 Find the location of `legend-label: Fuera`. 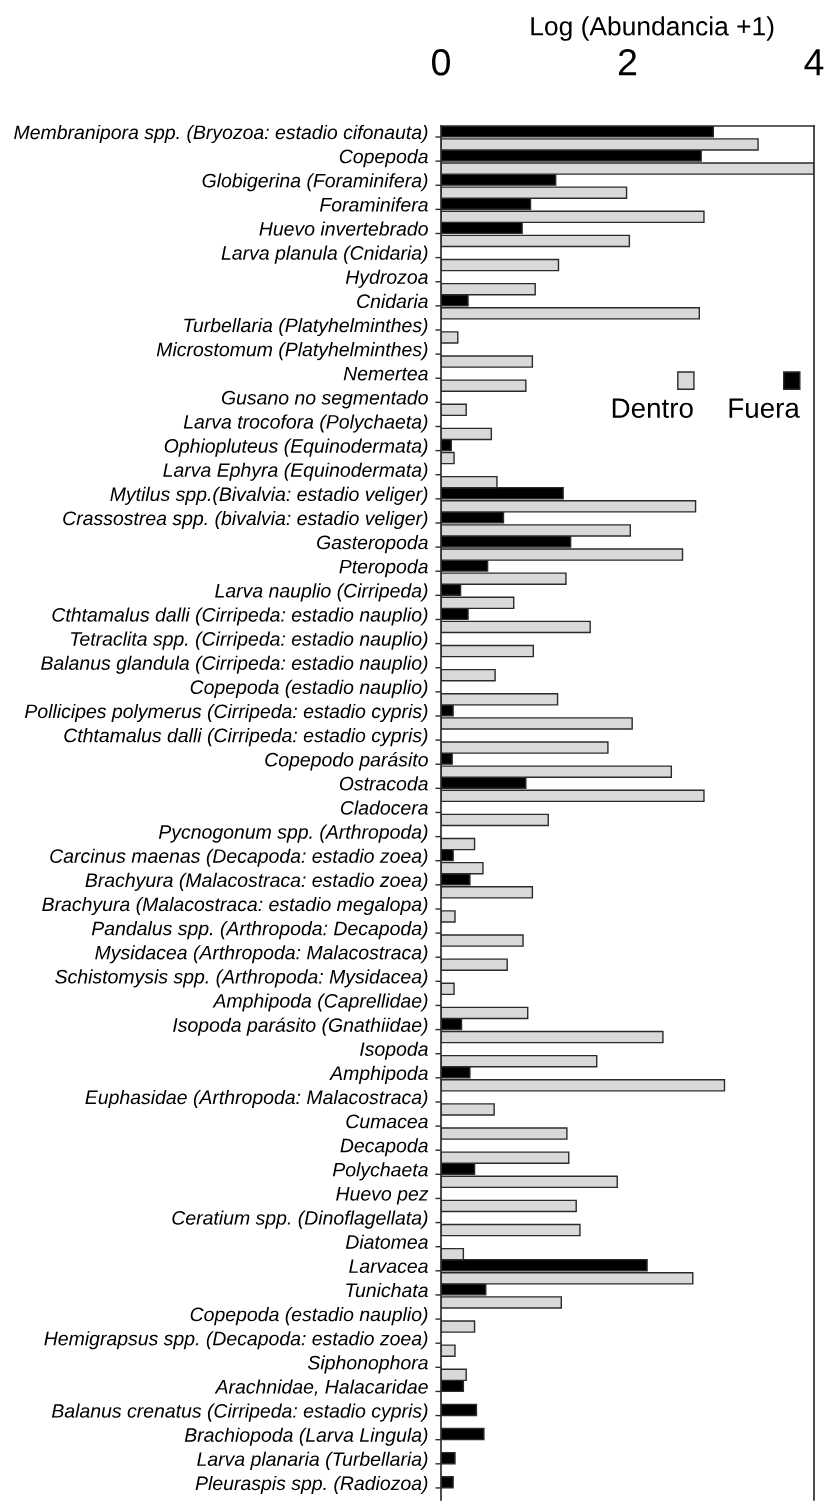

legend-label: Fuera is located at coordinates (764, 408).